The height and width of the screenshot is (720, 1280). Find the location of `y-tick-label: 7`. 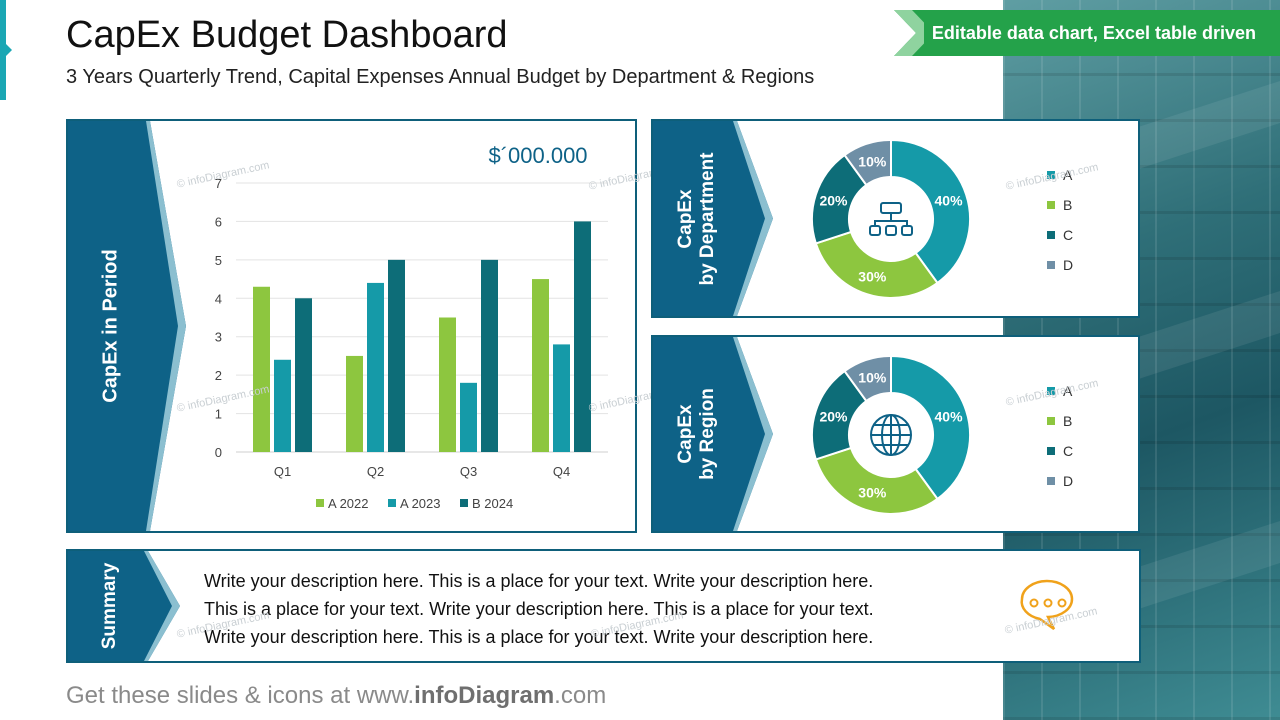

y-tick-label: 7 is located at coordinates (218, 183).